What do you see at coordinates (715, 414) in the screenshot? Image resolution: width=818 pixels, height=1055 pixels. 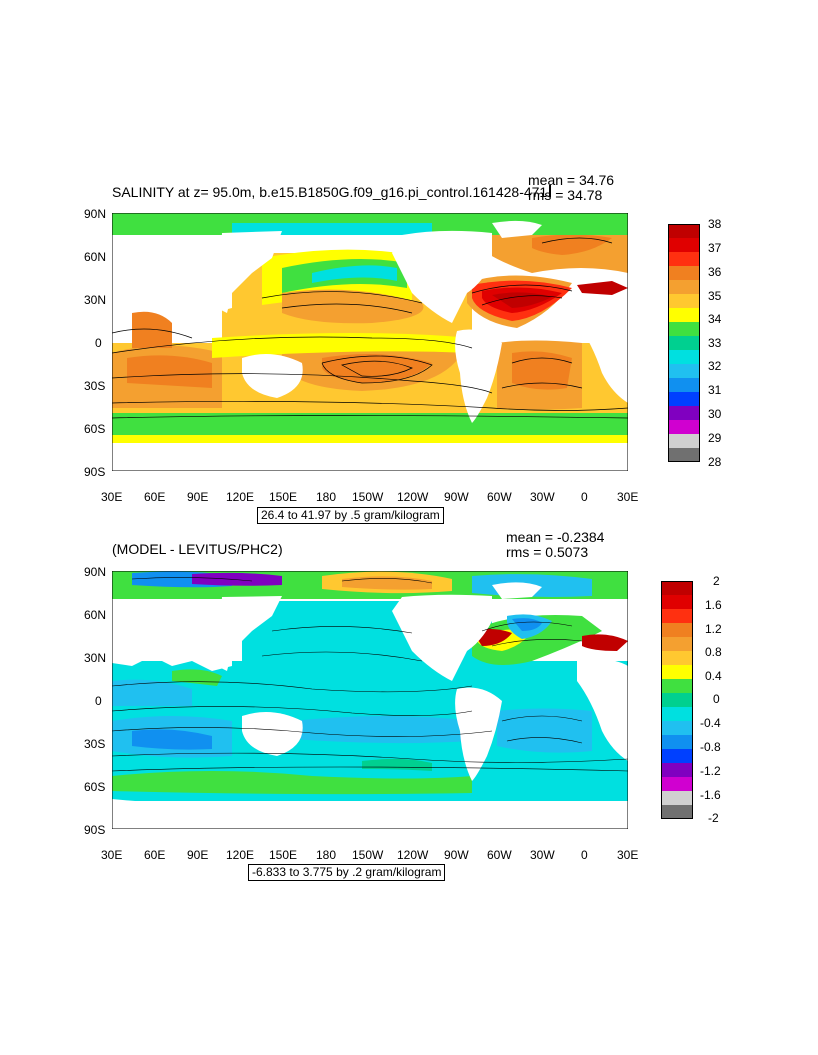 I see `colorbar-label: 30` at bounding box center [715, 414].